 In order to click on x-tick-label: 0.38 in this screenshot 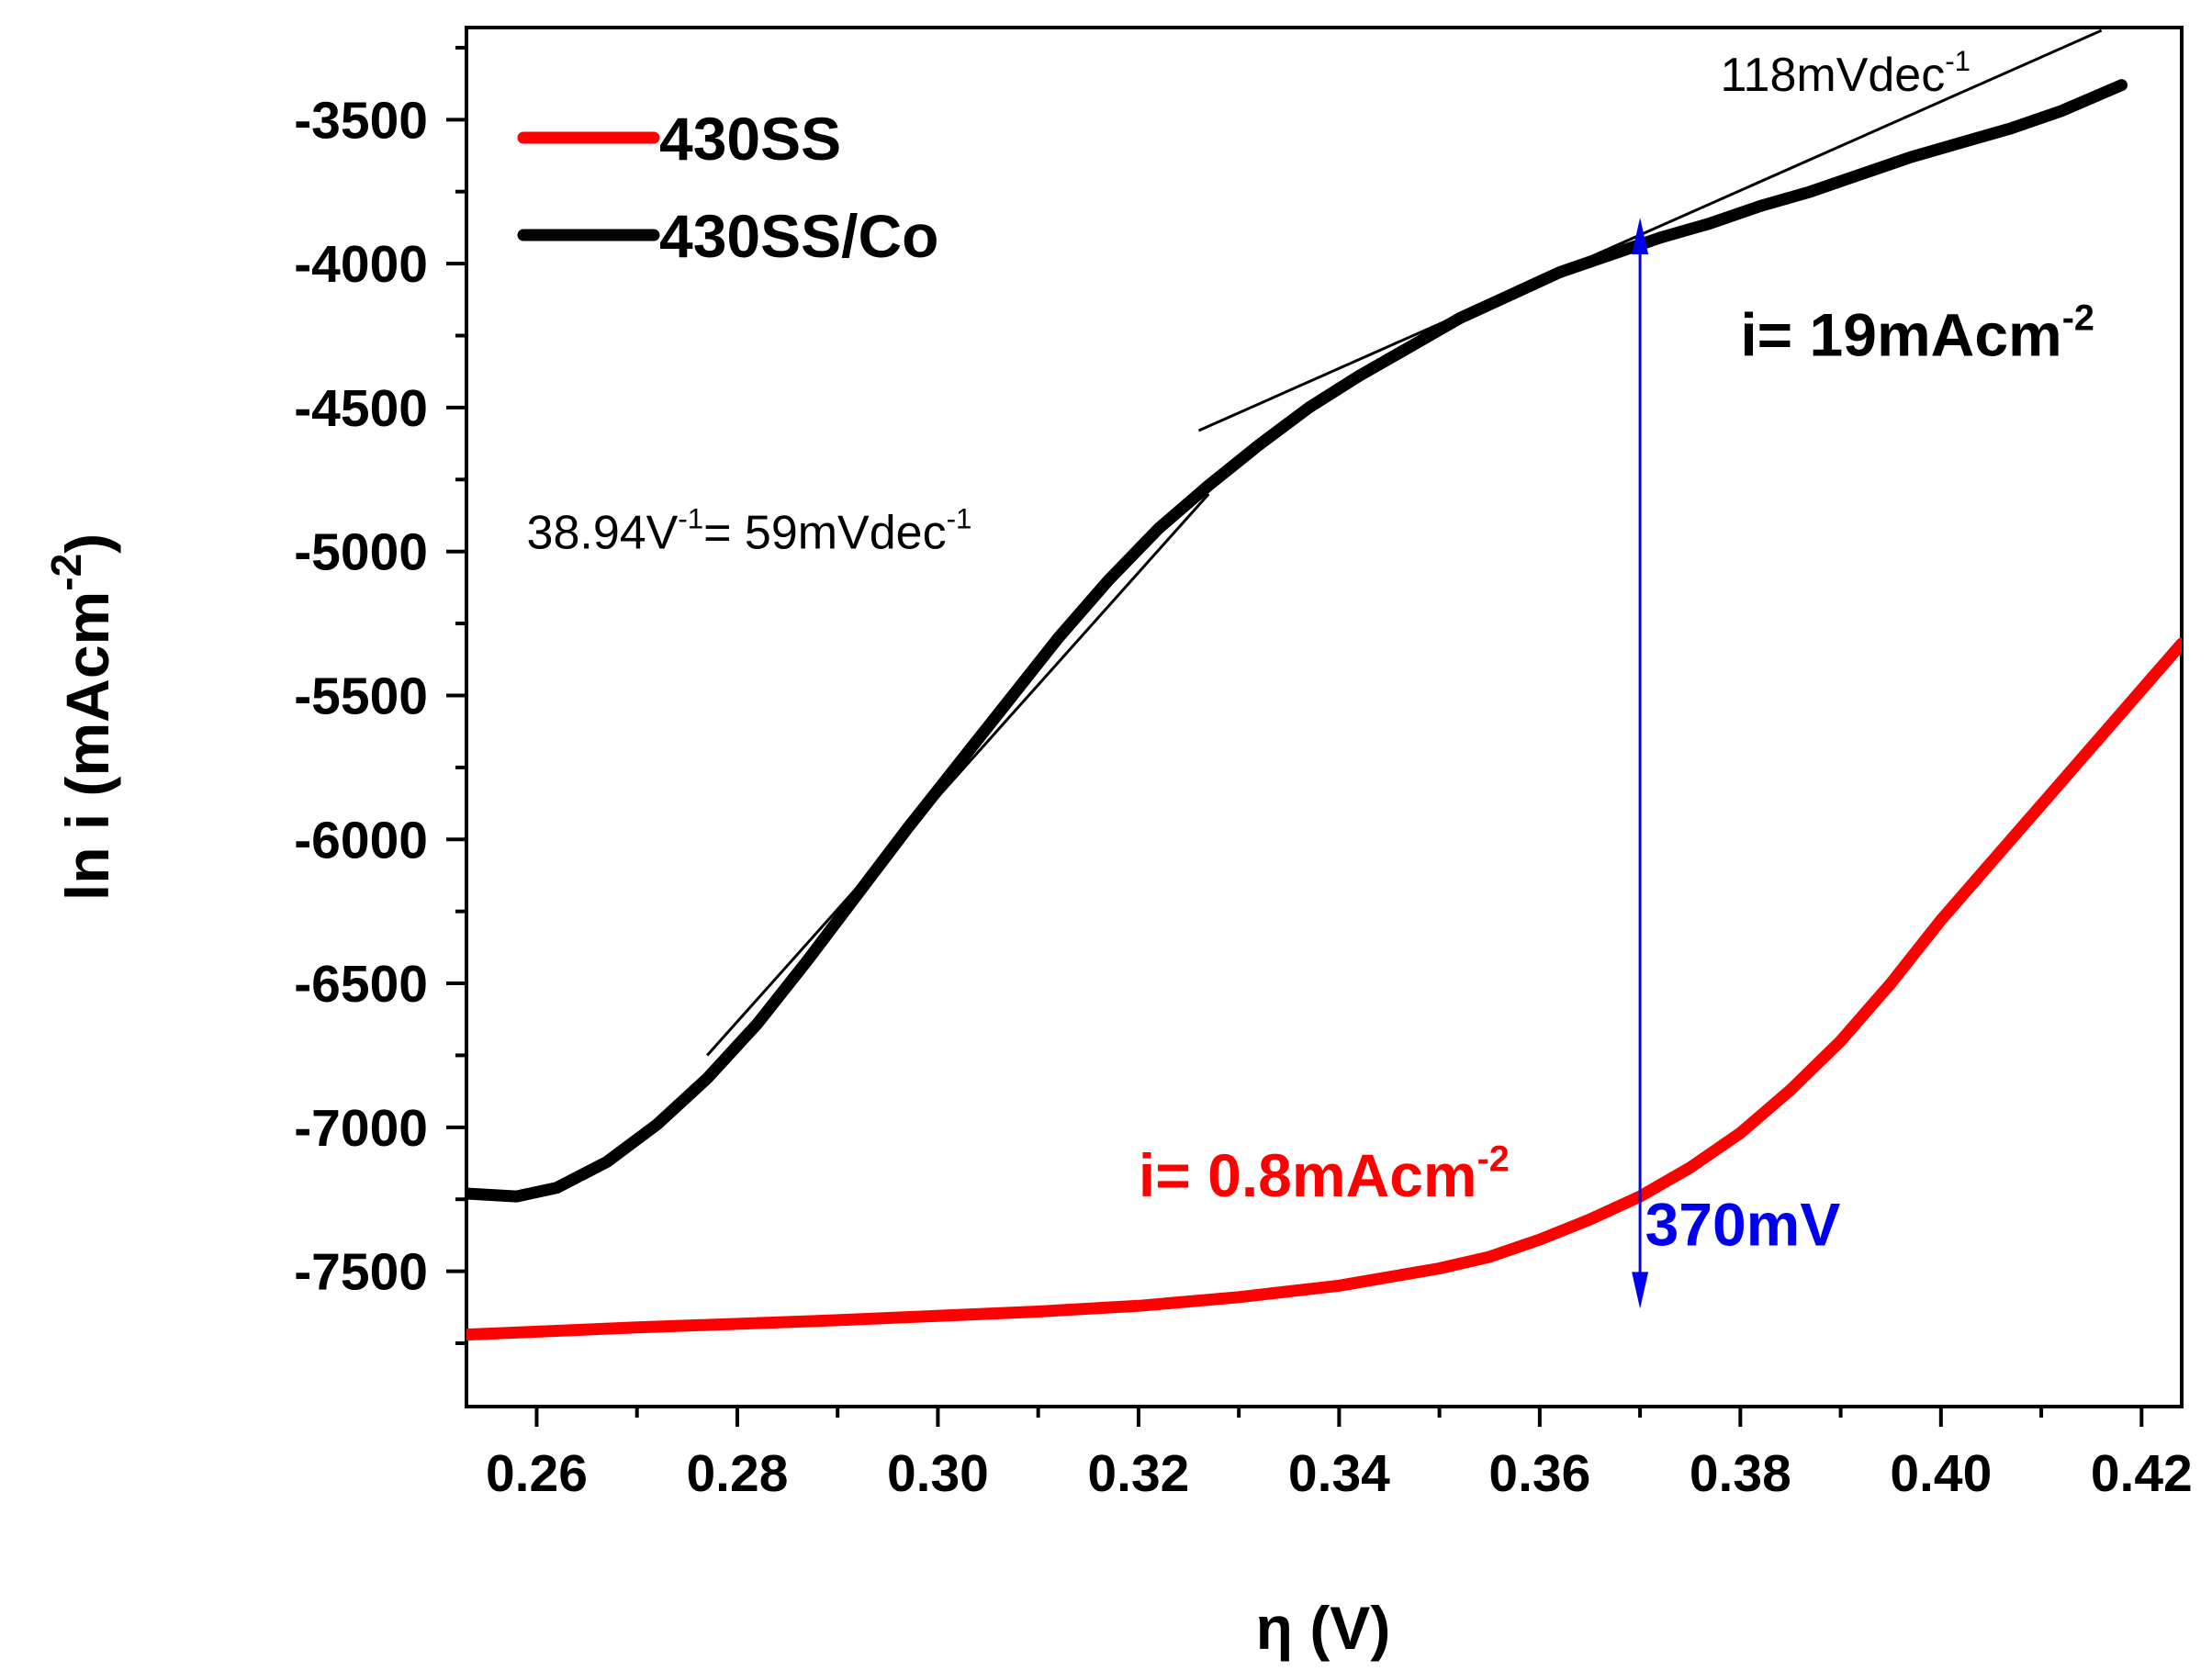, I will do `click(1741, 1473)`.